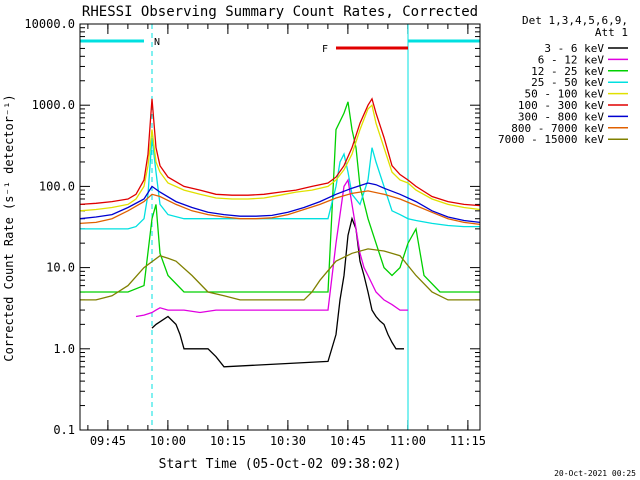  Describe the element at coordinates (64, 430) in the screenshot. I see `y-tick-label: 0.1` at that location.